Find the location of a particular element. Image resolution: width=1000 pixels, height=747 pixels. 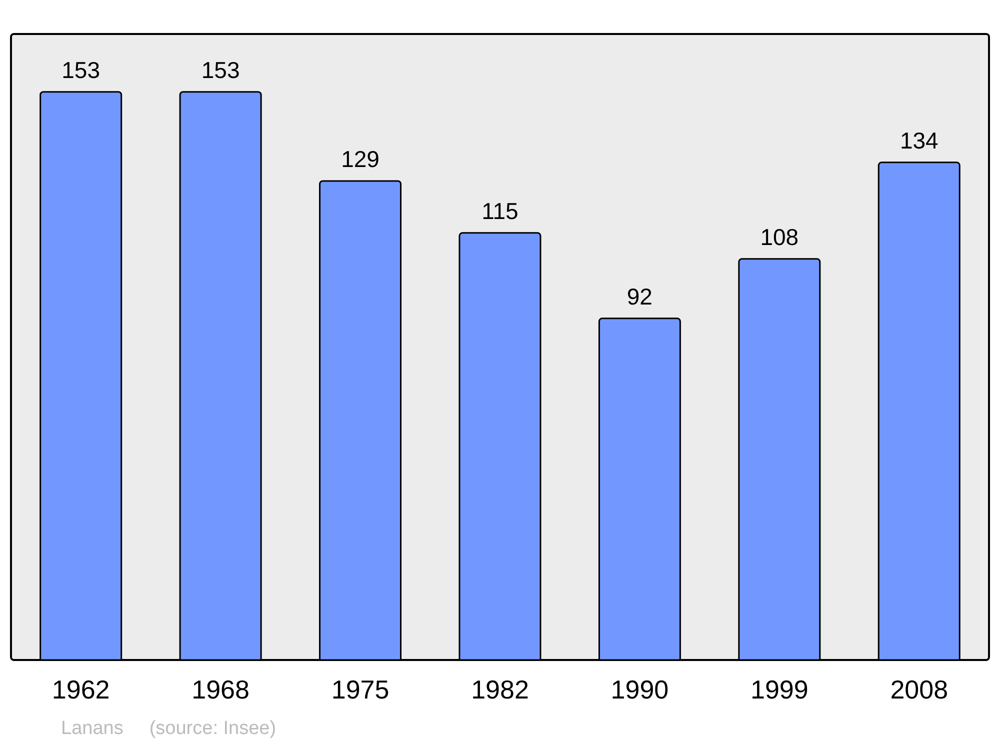

x-tick-label: 1982 is located at coordinates (500, 689).